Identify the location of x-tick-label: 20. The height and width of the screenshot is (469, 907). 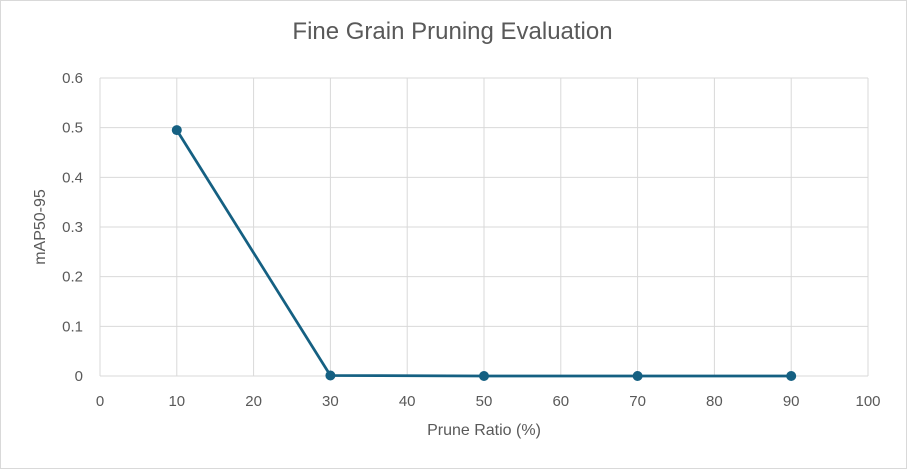
(253, 401).